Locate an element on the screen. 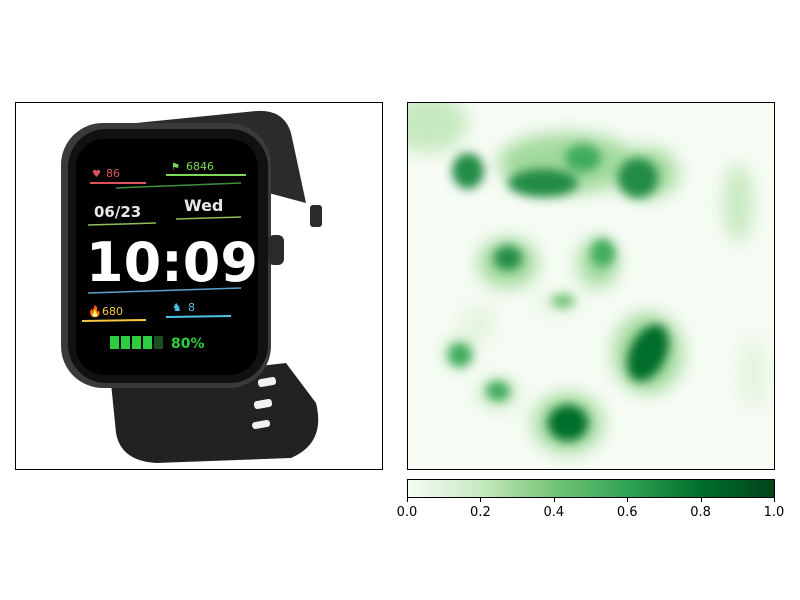 This screenshot has height=600, width=800. walking-icon: ♞ is located at coordinates (177, 307).